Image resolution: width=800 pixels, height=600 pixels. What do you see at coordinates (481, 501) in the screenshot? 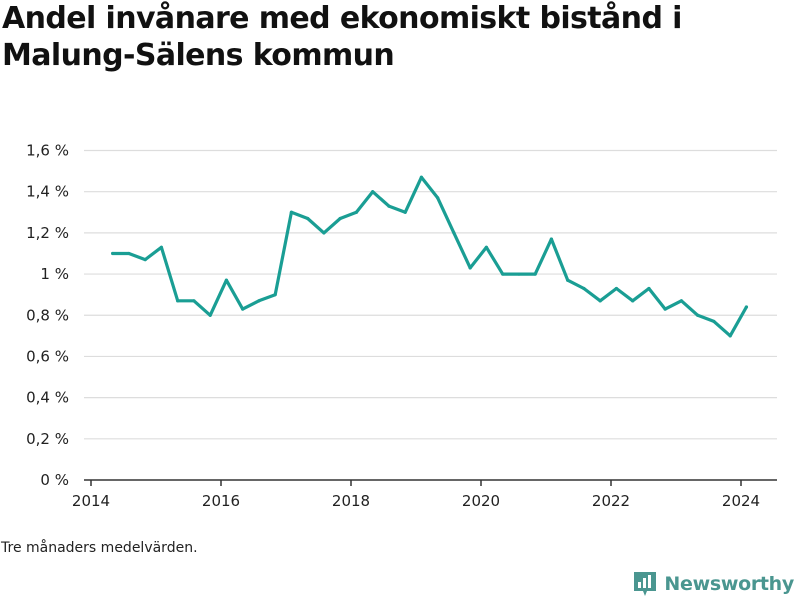
I see `x-tick-label: 2020` at bounding box center [481, 501].